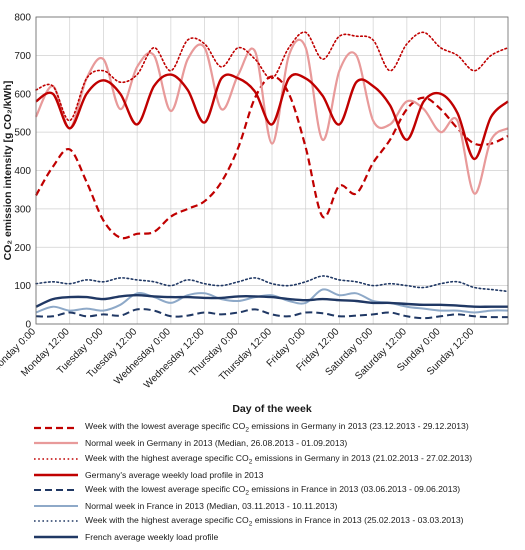 Image resolution: width=525 pixels, height=550 pixels. Describe the element at coordinates (22, 133) in the screenshot. I see `y-tick-label: 500` at that location.